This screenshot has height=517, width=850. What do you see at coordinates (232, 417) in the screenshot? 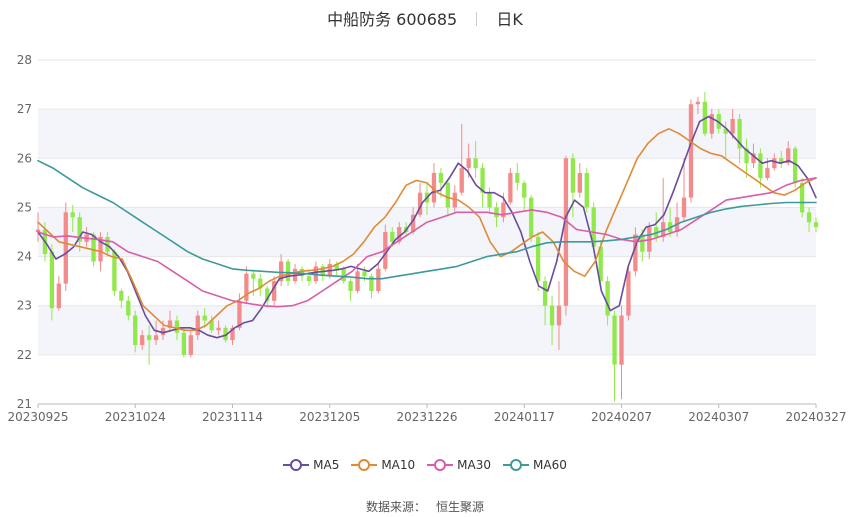
I see `x-tick-label: 20231114` at bounding box center [232, 417].